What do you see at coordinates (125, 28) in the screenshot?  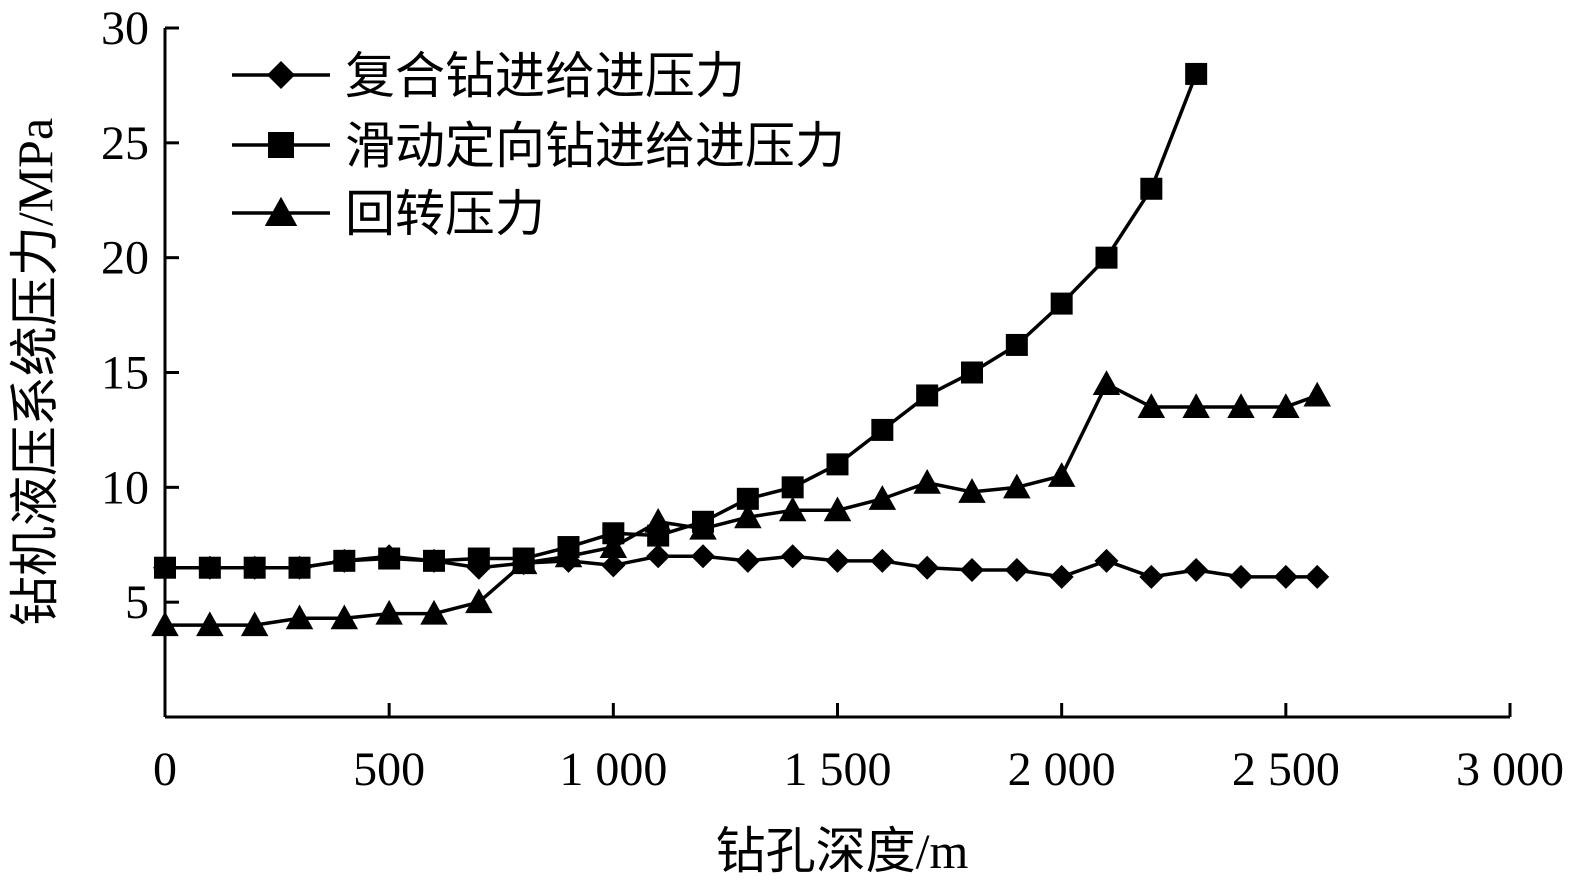 I see `y-tick-label: 30` at bounding box center [125, 28].